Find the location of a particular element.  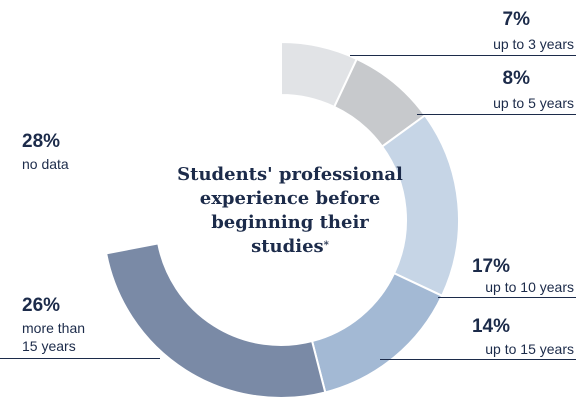

slice-value-no-data: 28% is located at coordinates (41, 141).